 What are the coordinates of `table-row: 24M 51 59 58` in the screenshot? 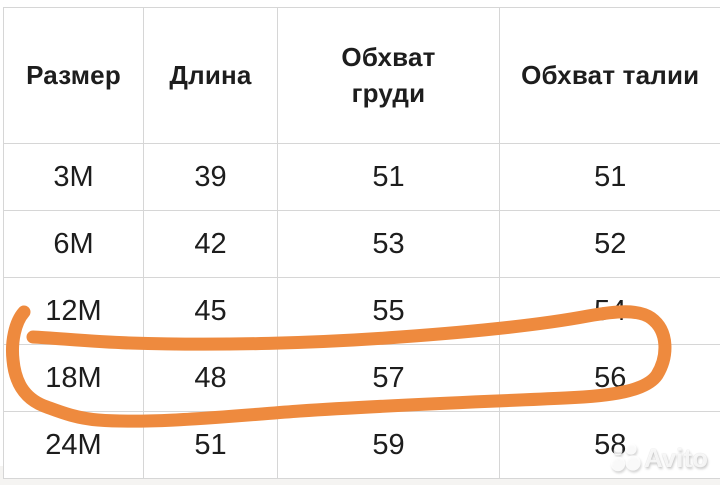 It's located at (361, 445).